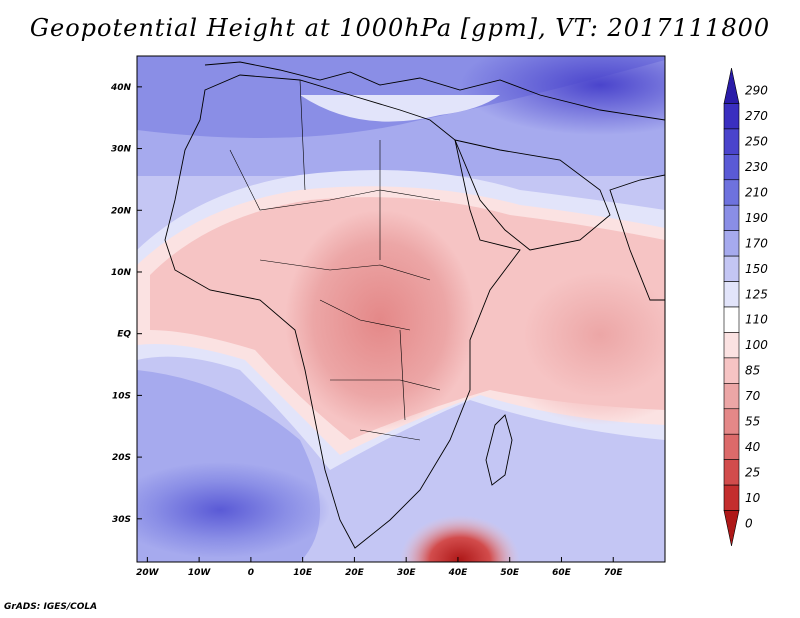 The image size is (800, 618). What do you see at coordinates (121, 88) in the screenshot?
I see `lat-tick-label: 40N` at bounding box center [121, 88].